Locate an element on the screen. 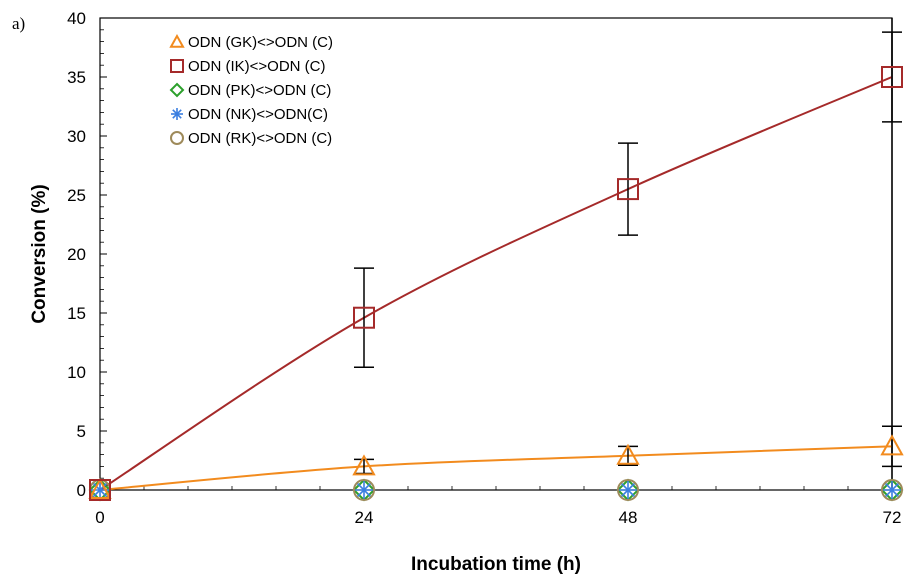 This screenshot has width=904, height=581. x-tick-label: 48 is located at coordinates (628, 517).